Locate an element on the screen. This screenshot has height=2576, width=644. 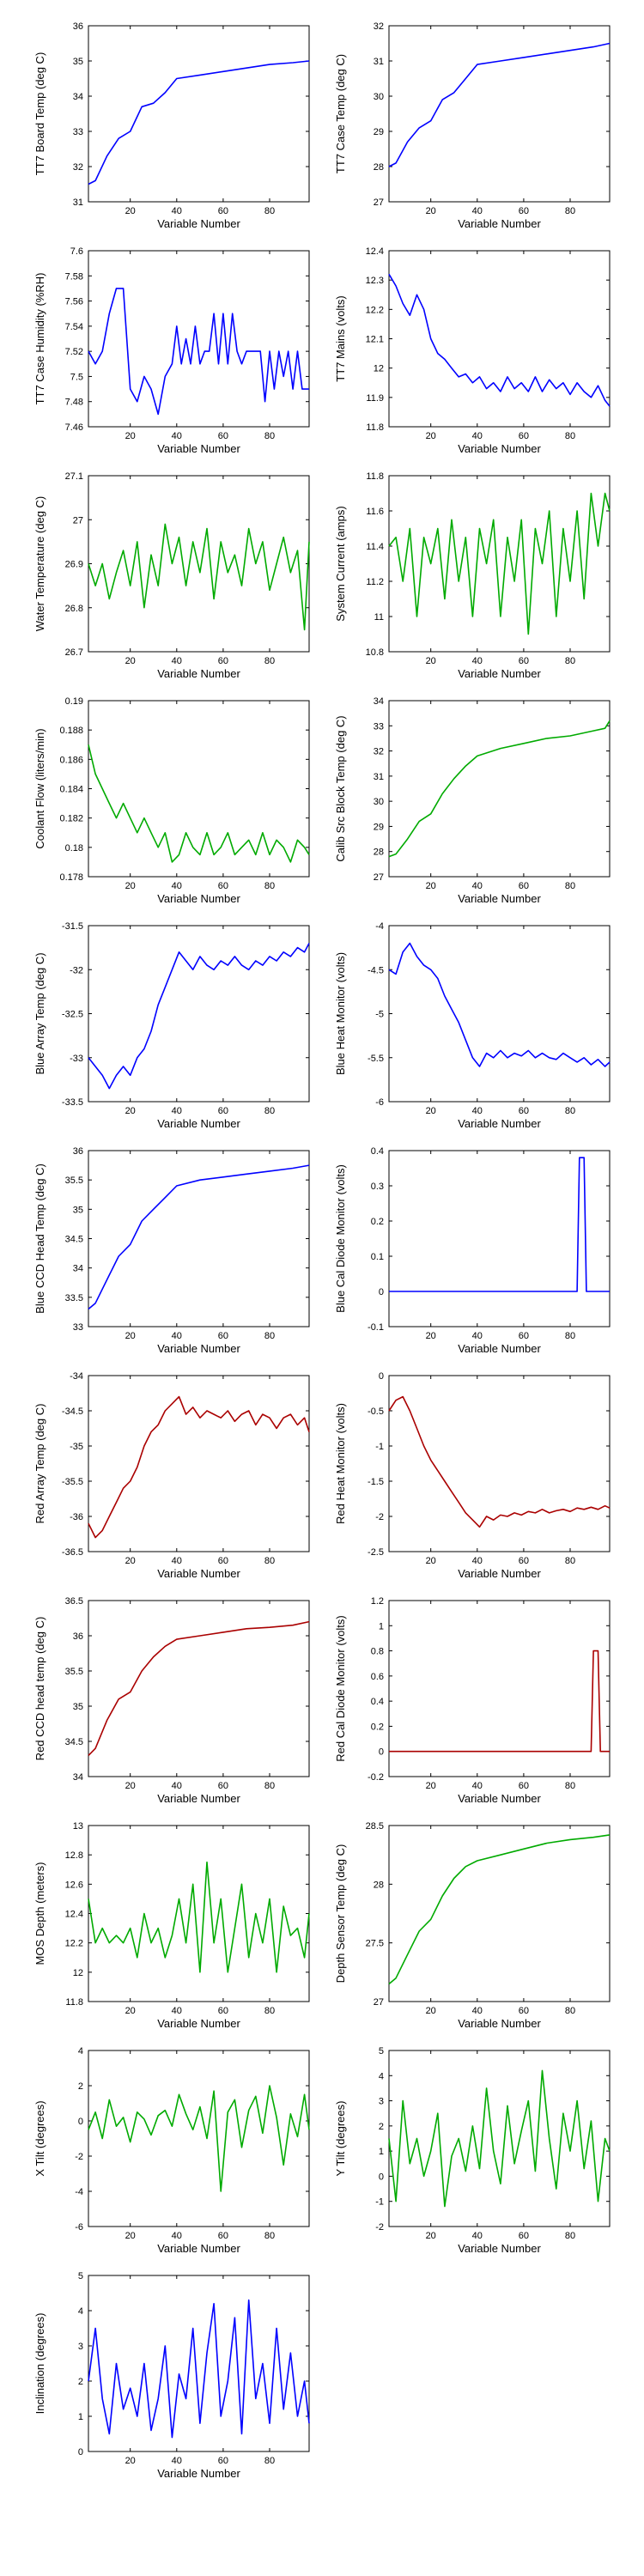
y-tick-label: 34.5 is located at coordinates (74, 1240).